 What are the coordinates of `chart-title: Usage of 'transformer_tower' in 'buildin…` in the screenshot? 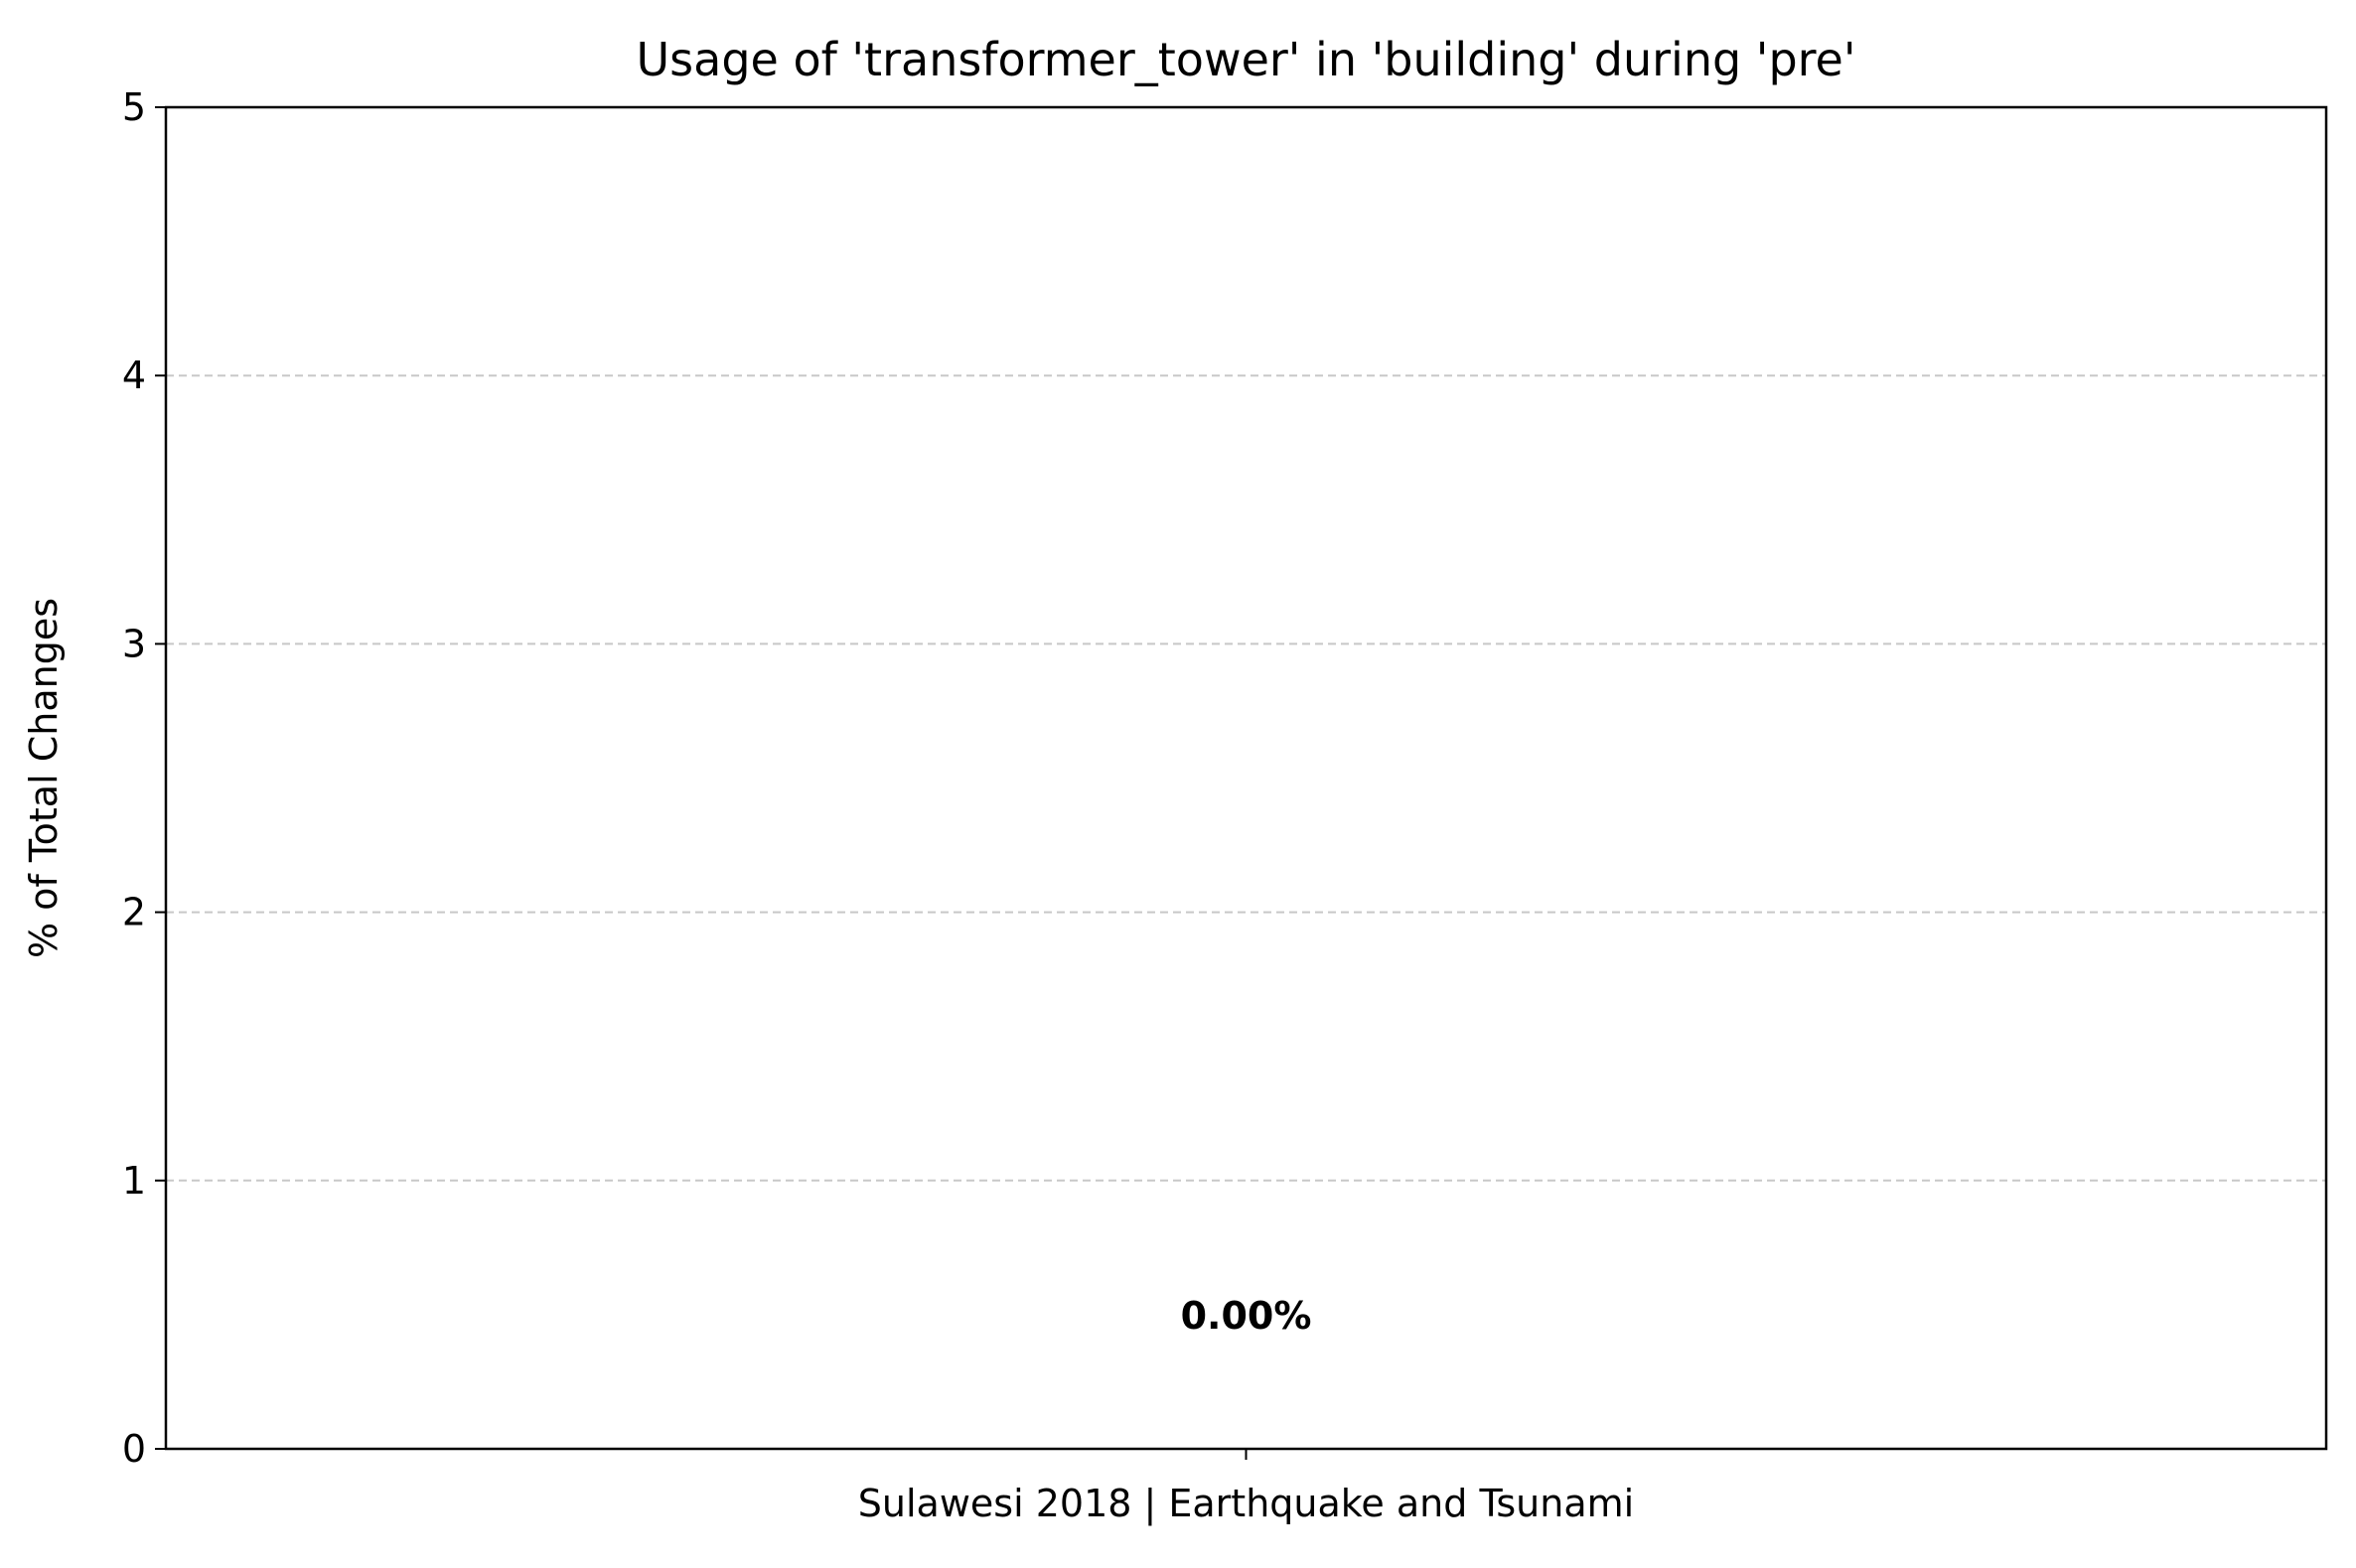 It's located at (1246, 59).